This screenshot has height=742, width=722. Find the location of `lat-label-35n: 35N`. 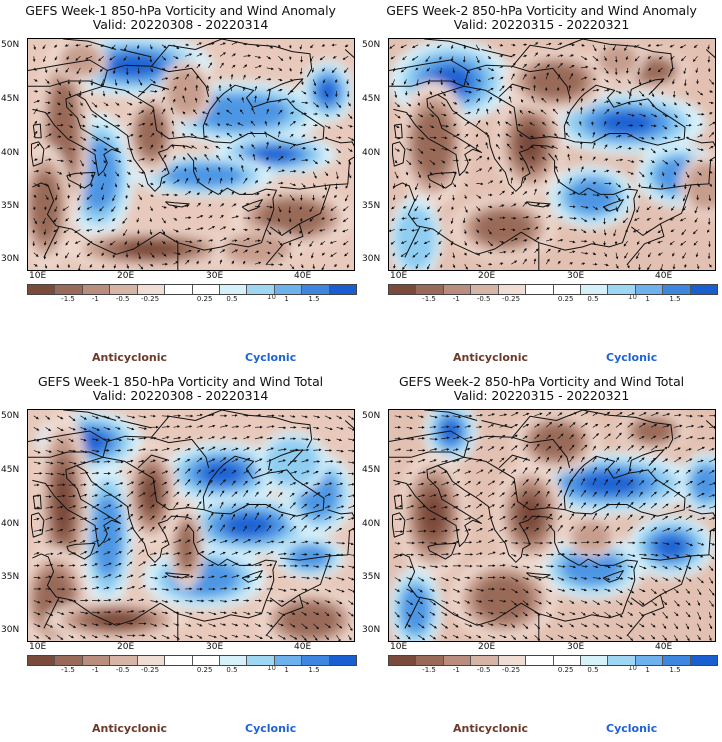

lat-label-35n: 35N is located at coordinates (10, 206).